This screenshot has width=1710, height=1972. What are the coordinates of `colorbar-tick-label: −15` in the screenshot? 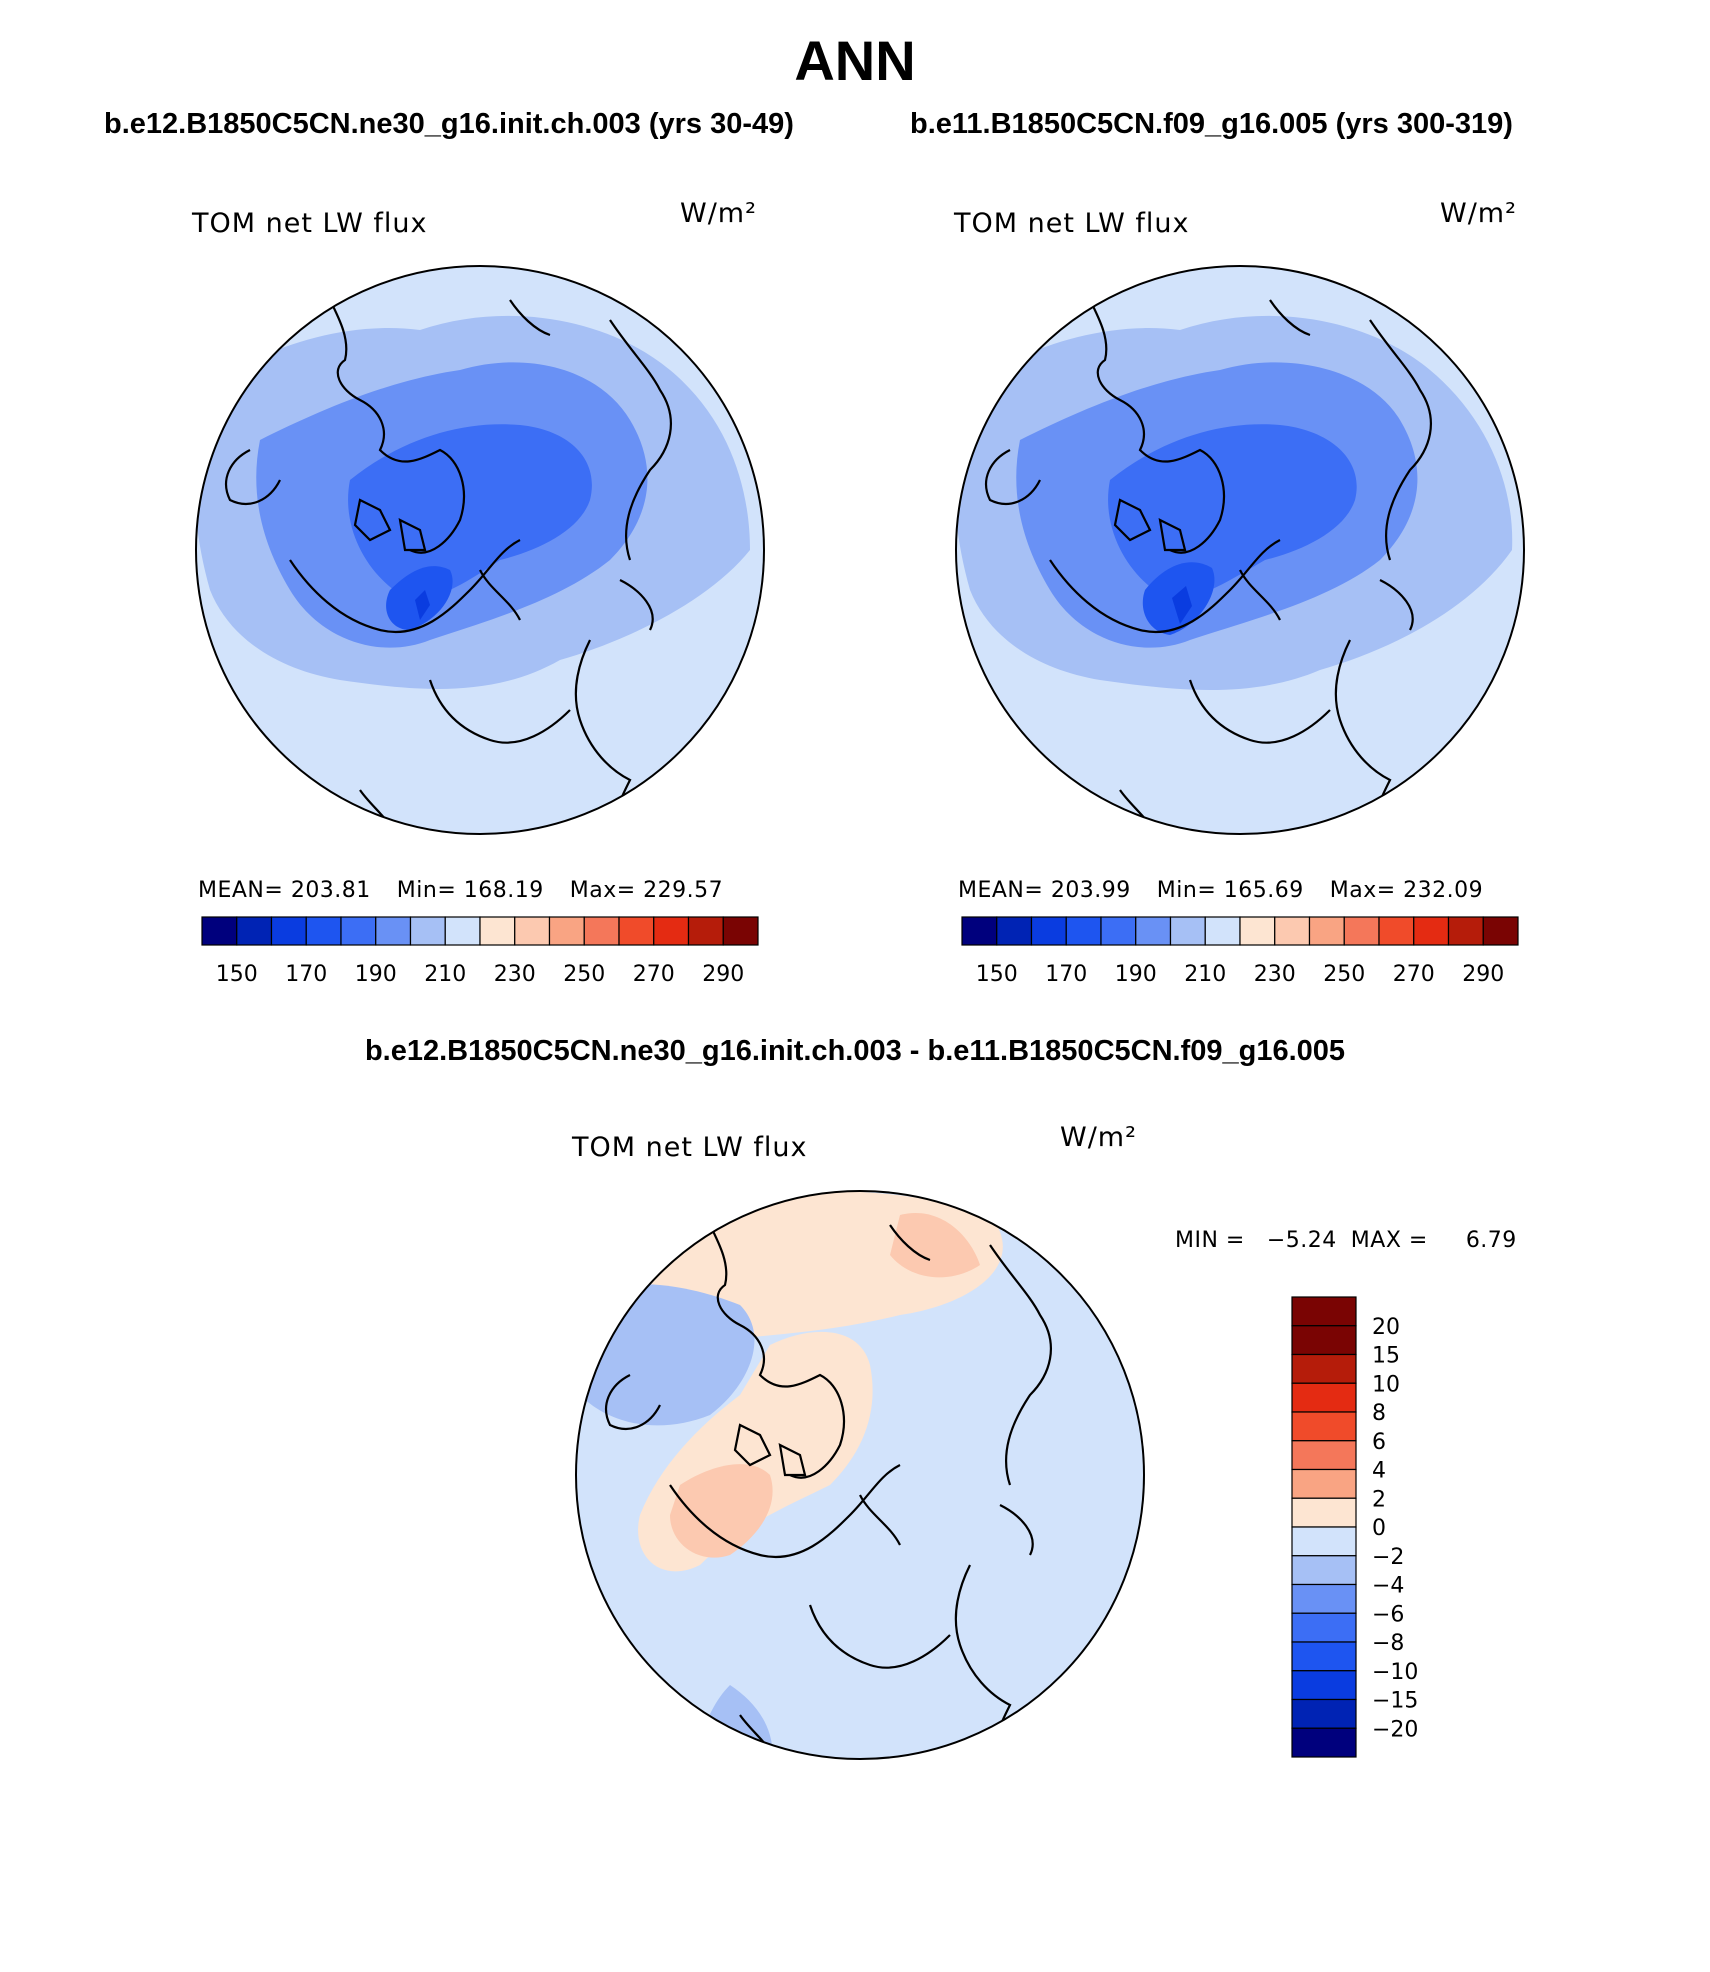 It's located at (1395, 1701).